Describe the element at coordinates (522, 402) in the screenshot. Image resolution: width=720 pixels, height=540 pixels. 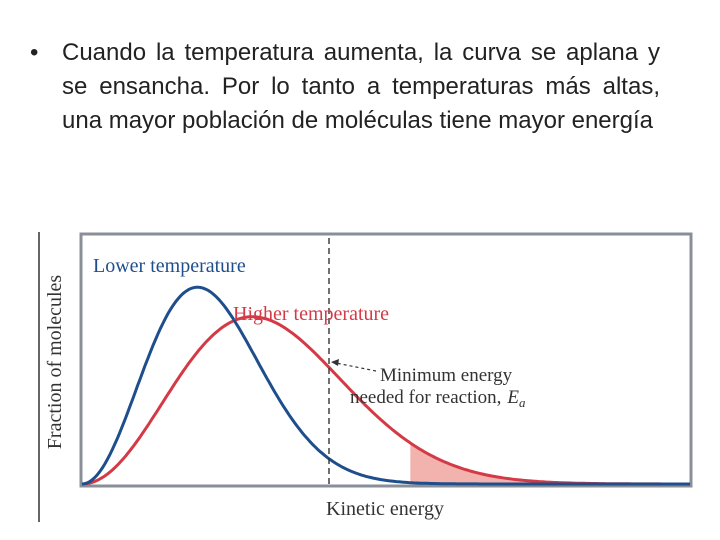
I see `annotation-subscript: a` at that location.